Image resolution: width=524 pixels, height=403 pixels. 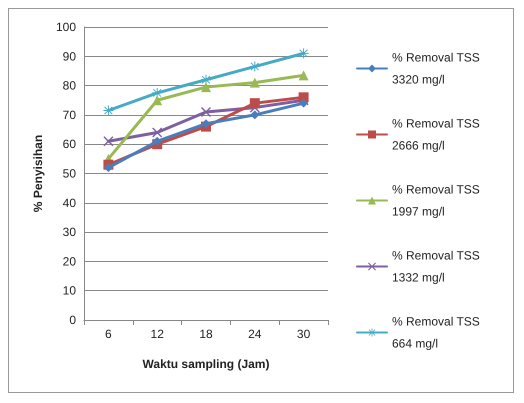 What do you see at coordinates (255, 334) in the screenshot?
I see `x-tick-label: 24` at bounding box center [255, 334].